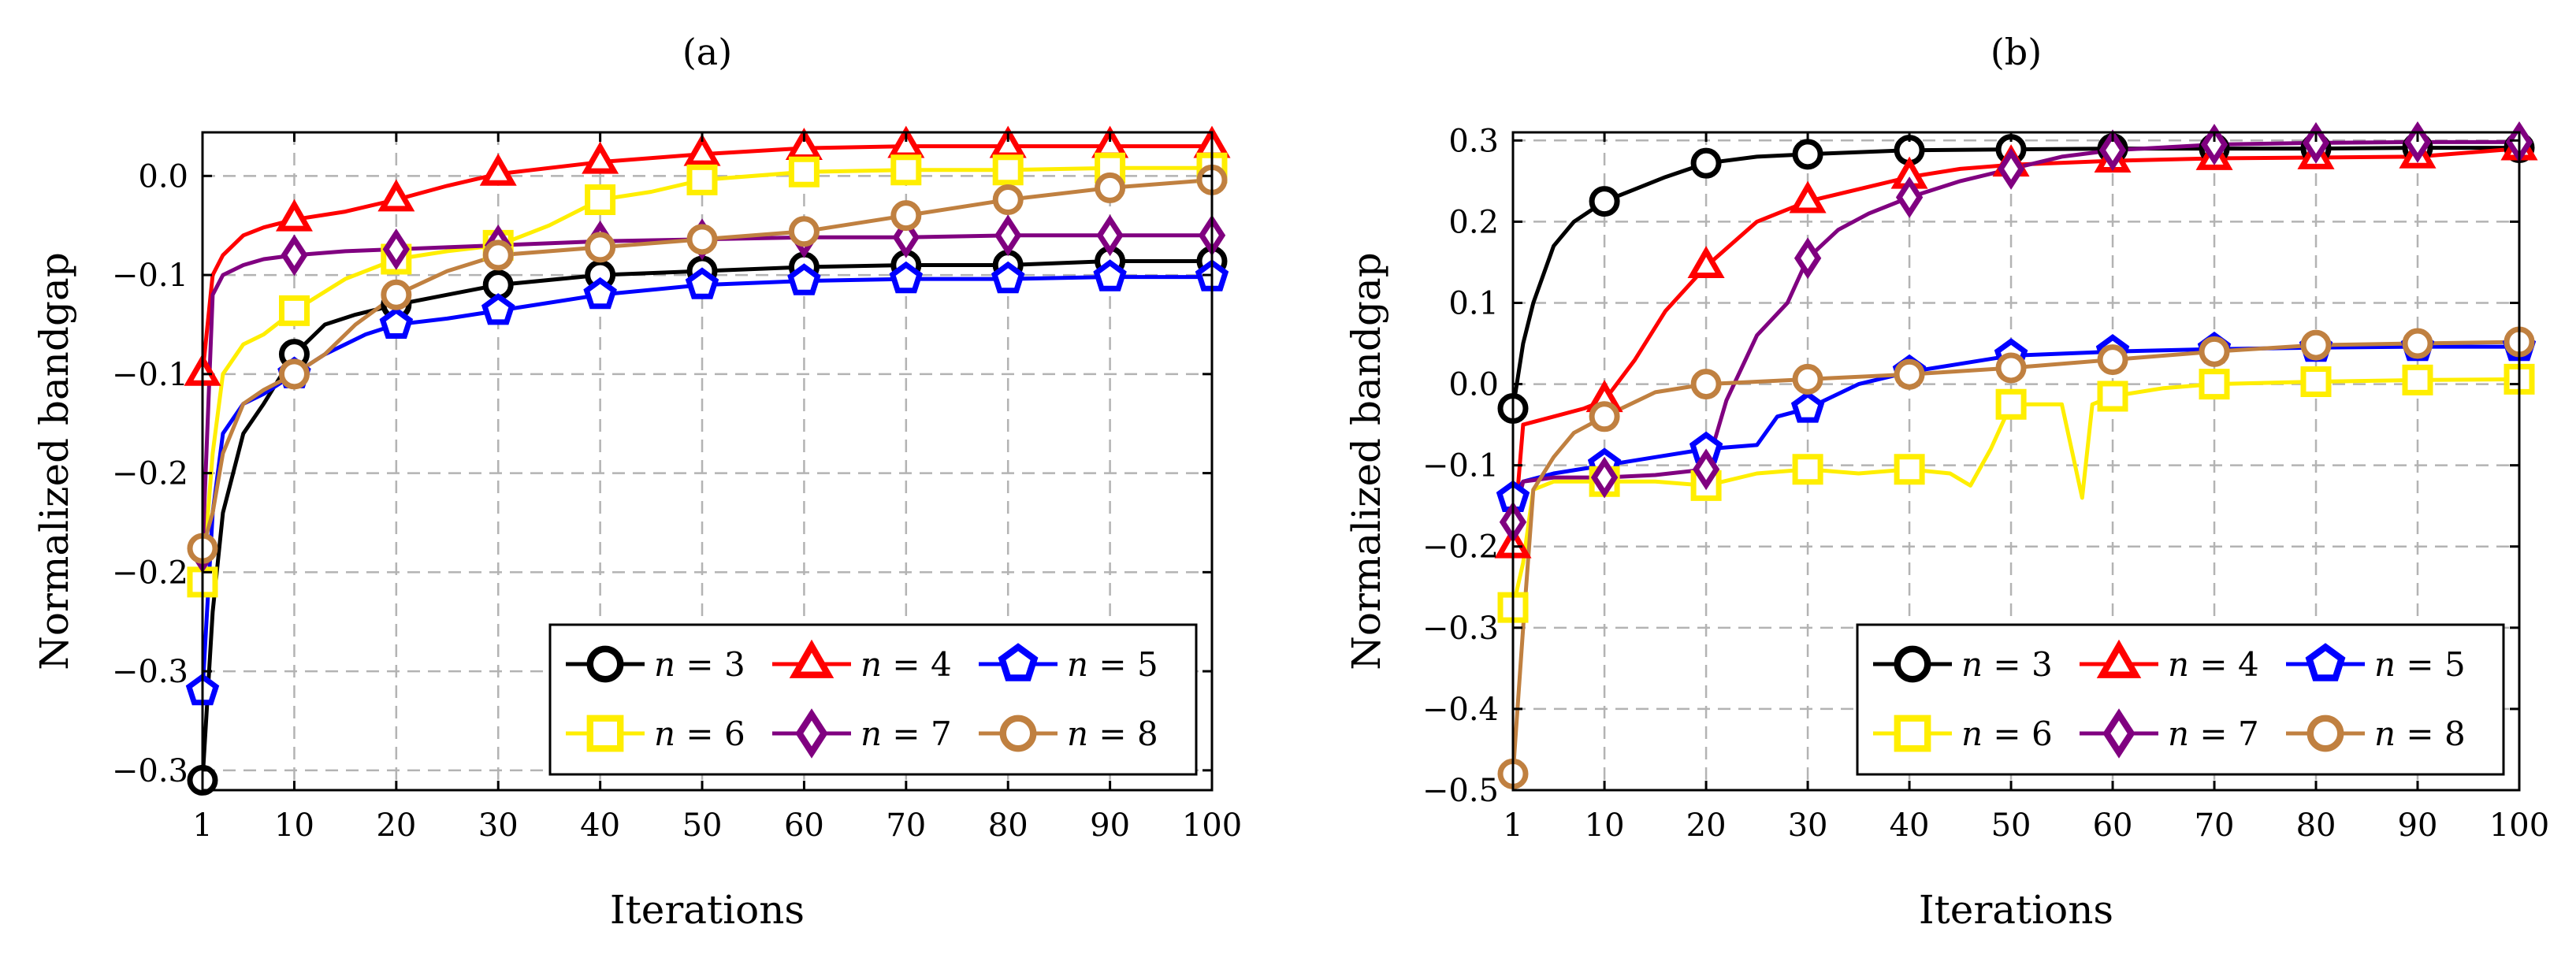 The height and width of the screenshot is (954, 2576). I want to click on panel-a-x-tick-label: 100, so click(1212, 825).